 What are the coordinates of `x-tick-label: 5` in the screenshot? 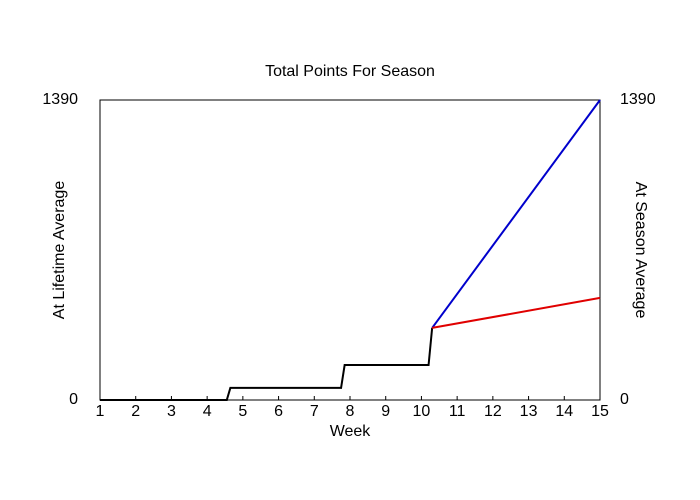 It's located at (242, 411).